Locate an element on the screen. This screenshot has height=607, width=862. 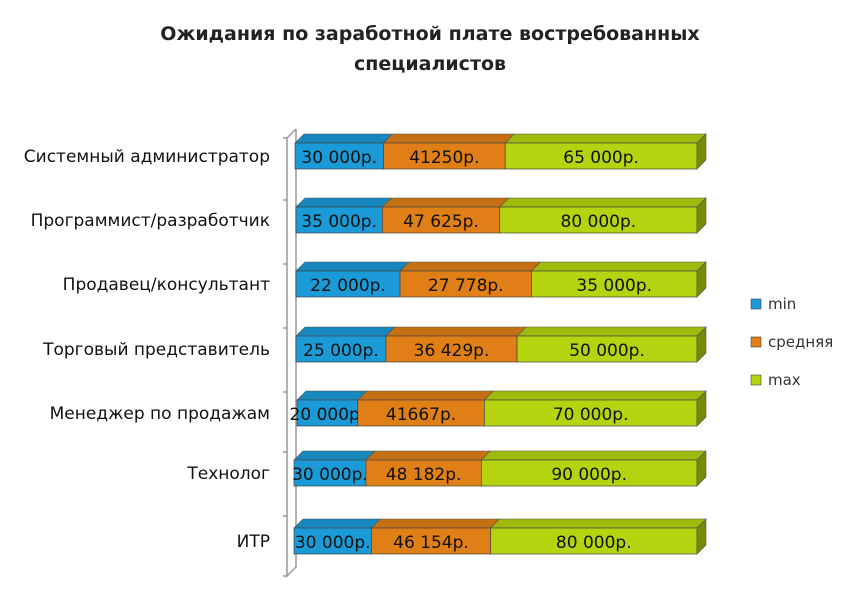
bar-segment-средняя: 47 625р. is located at coordinates (445, 215).